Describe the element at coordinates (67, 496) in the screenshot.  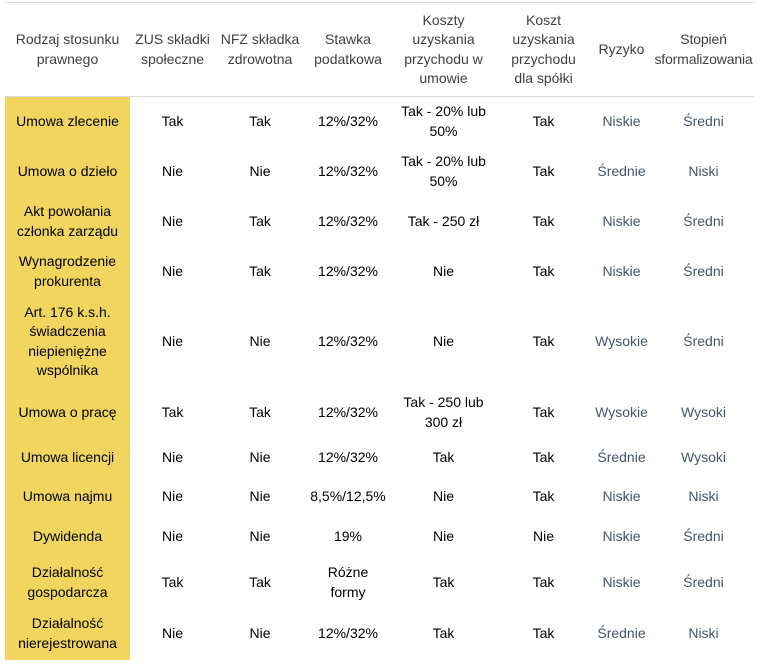
I see `row-label-cell: Umowa najmu` at that location.